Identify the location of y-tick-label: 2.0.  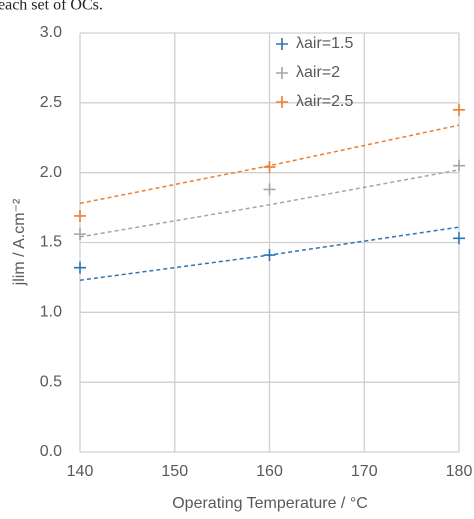
(51, 172).